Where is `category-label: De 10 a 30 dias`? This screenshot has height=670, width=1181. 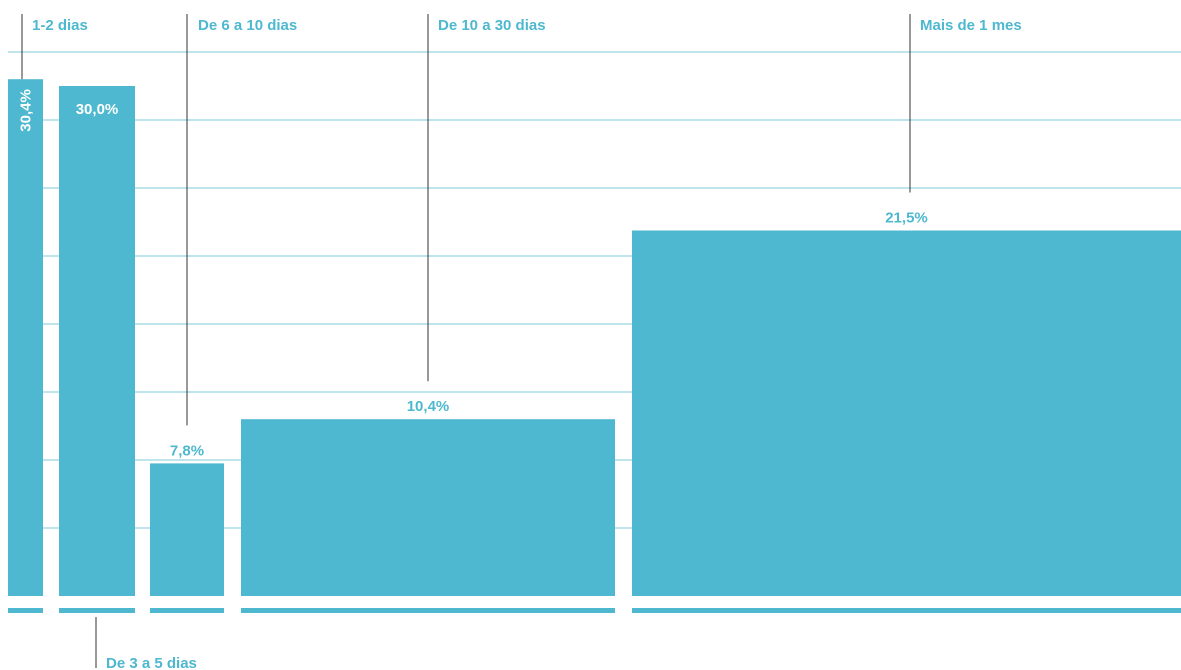 category-label: De 10 a 30 dias is located at coordinates (492, 25).